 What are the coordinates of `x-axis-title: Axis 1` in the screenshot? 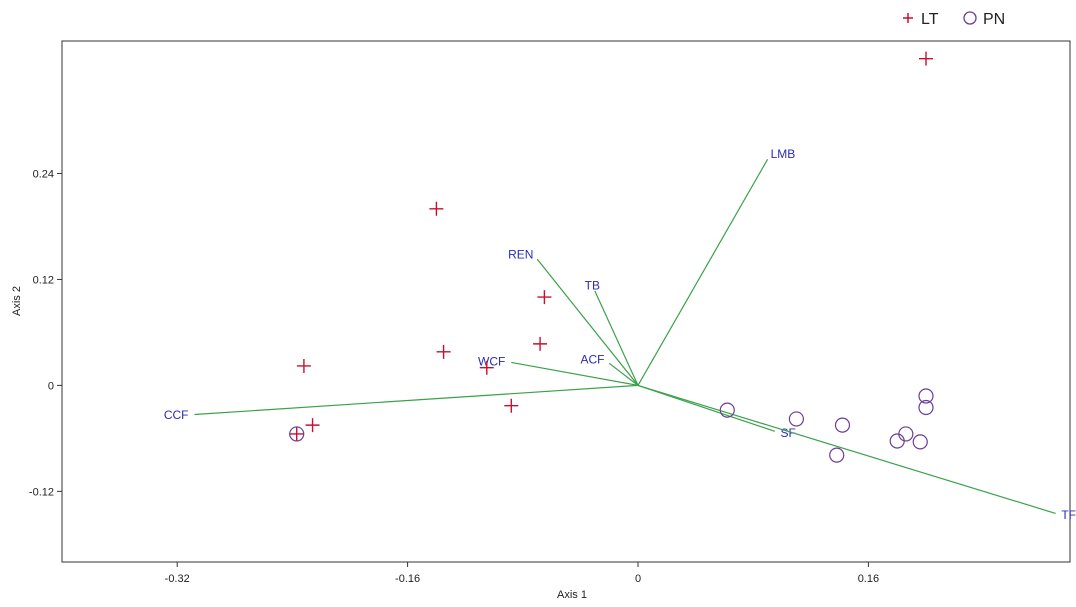 It's located at (572, 595).